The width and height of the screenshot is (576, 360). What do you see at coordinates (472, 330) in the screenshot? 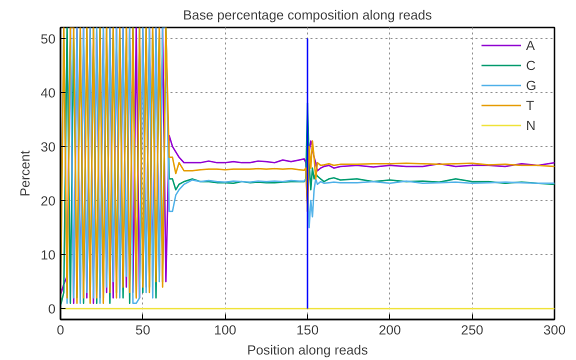
I see `x-tick-label: 250` at bounding box center [472, 330].